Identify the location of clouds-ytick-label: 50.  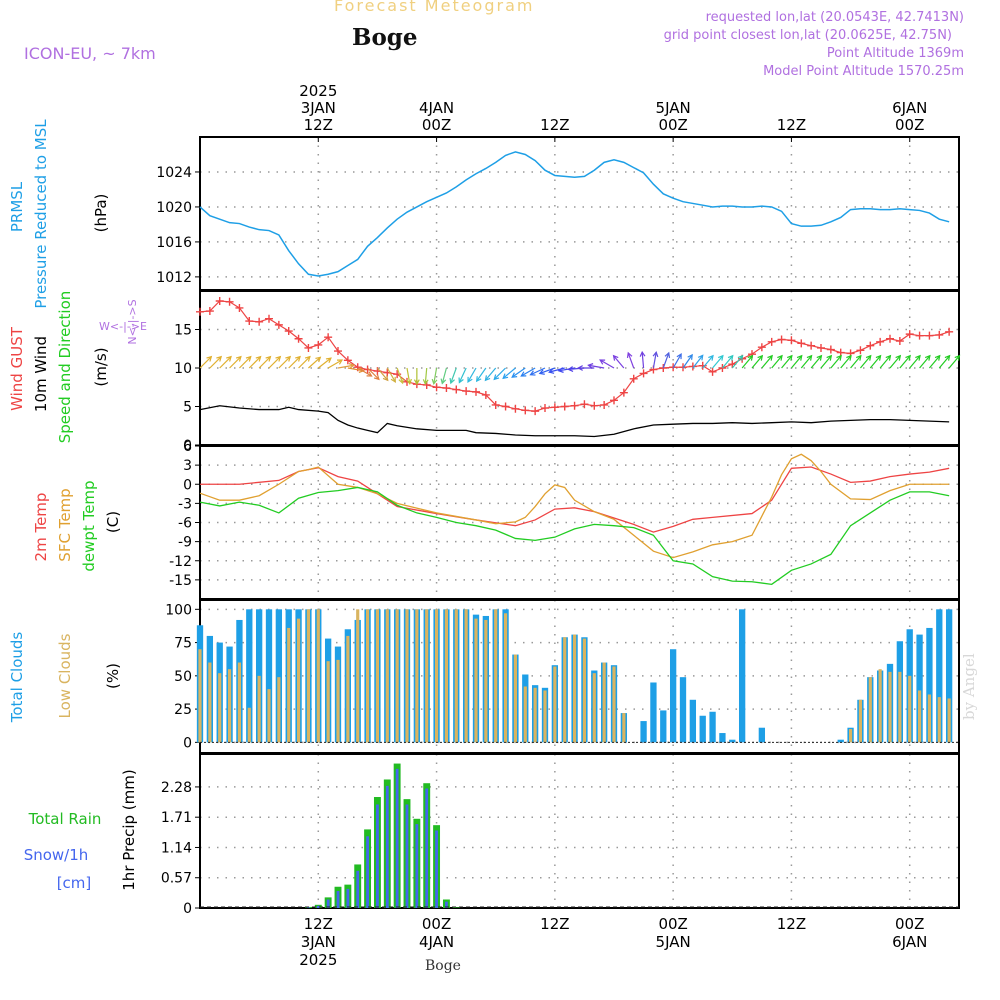
(183, 677).